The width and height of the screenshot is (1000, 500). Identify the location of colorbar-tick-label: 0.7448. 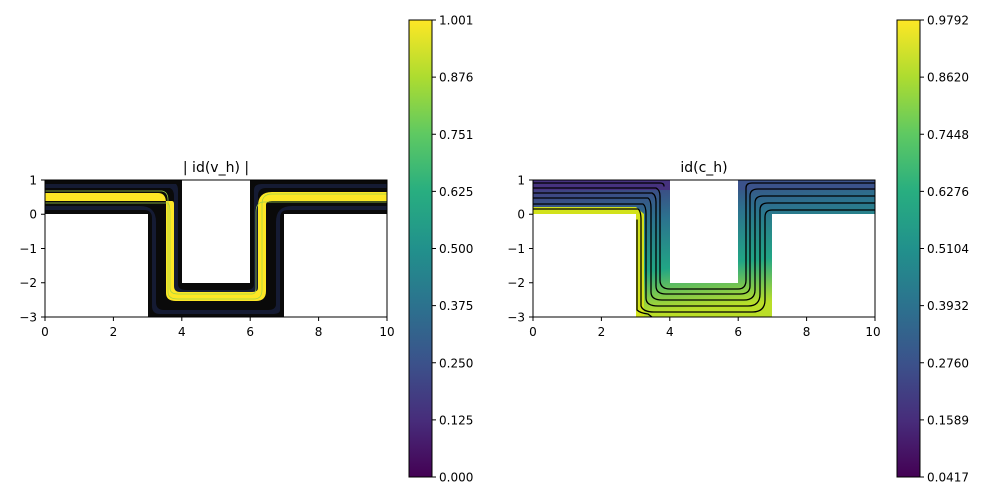
(948, 135).